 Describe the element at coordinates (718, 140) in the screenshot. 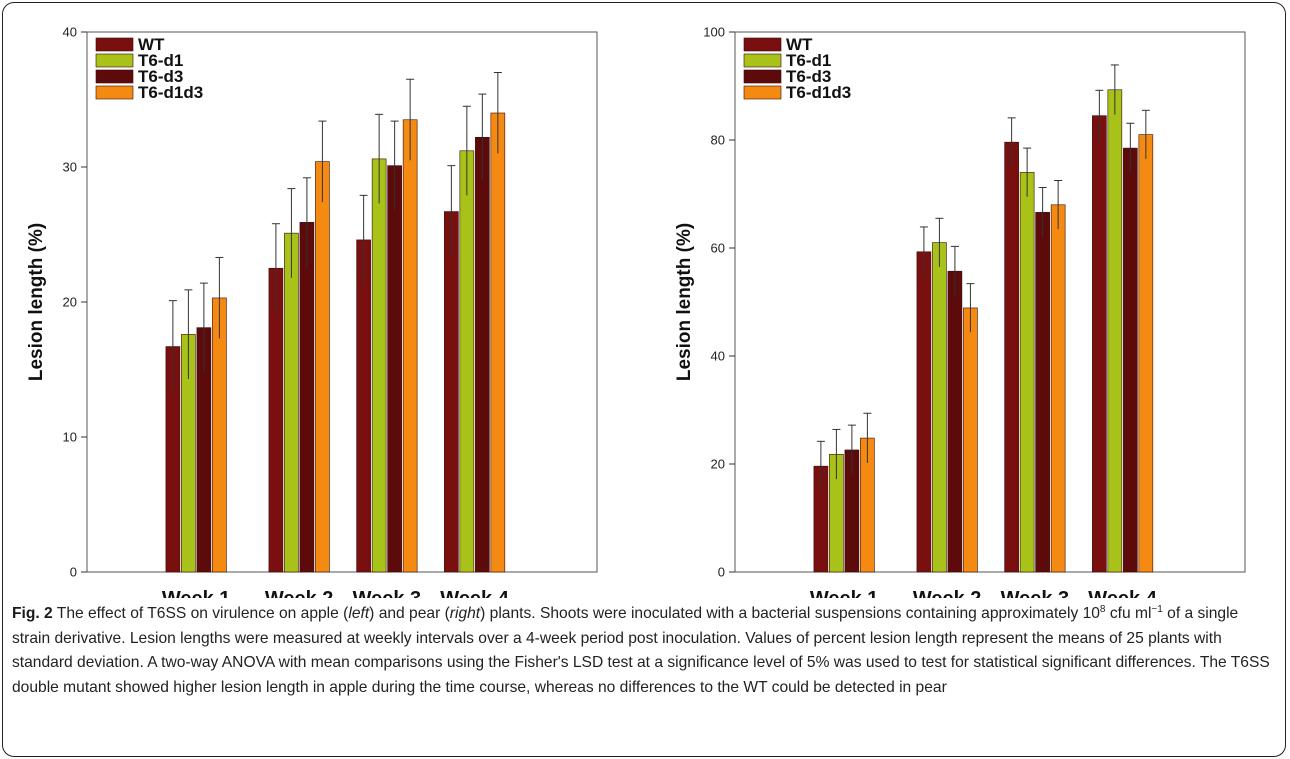

I see `y-tick-label: 80` at that location.